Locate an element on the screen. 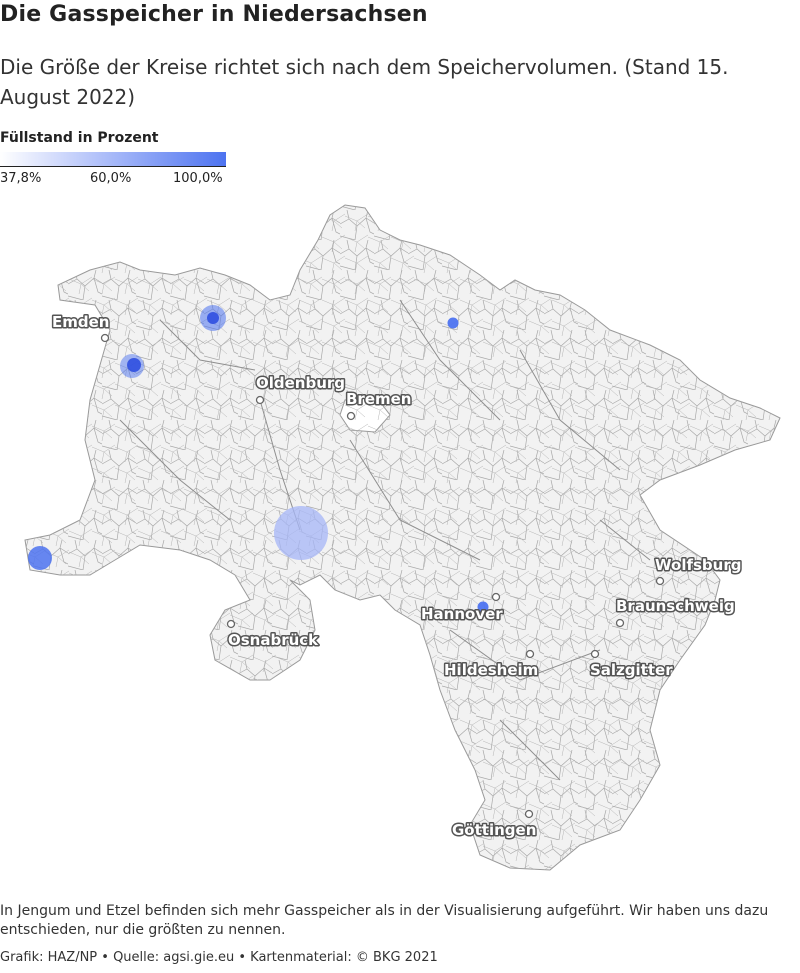  city-label-oldenburg: Oldenburg is located at coordinates (300, 383).